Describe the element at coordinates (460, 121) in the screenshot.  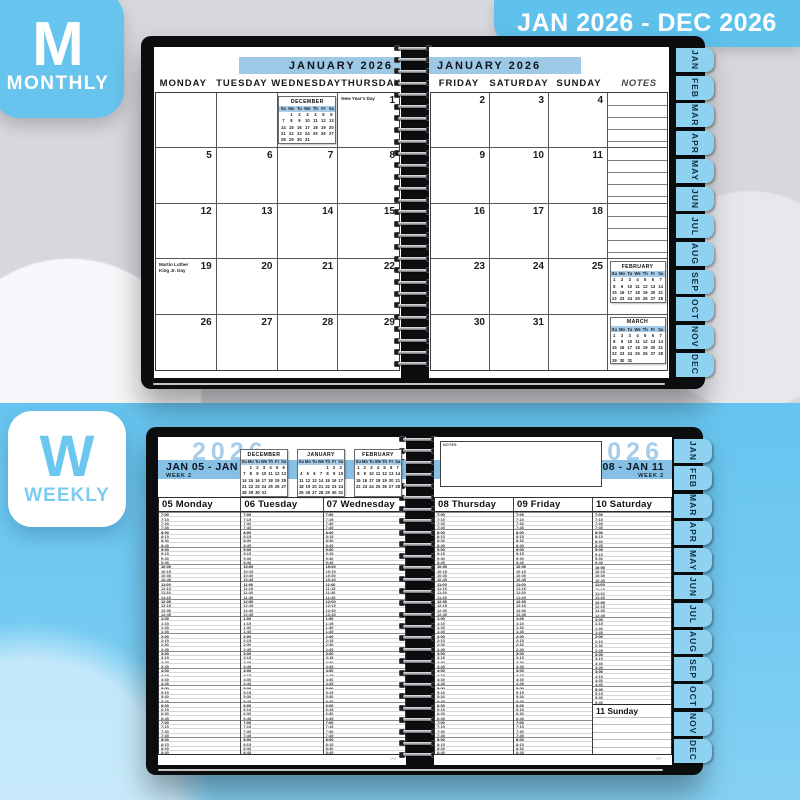
I see `day-cell: 2` at that location.